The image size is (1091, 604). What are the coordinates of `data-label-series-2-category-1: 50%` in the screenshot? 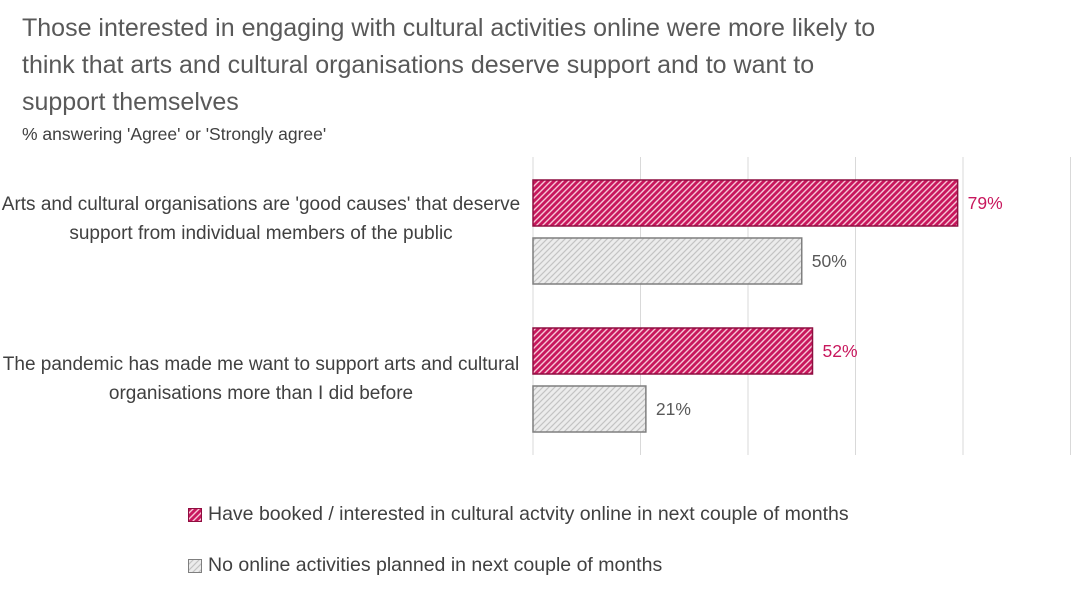 It's located at (829, 261).